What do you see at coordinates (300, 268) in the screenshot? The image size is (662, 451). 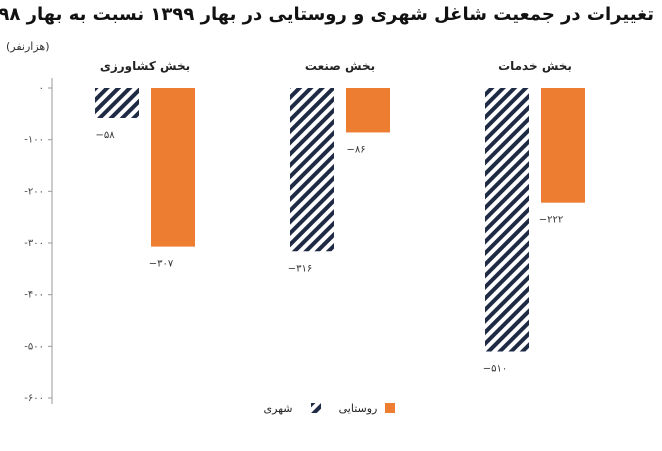 I see `data-label: −۳۱۶` at bounding box center [300, 268].